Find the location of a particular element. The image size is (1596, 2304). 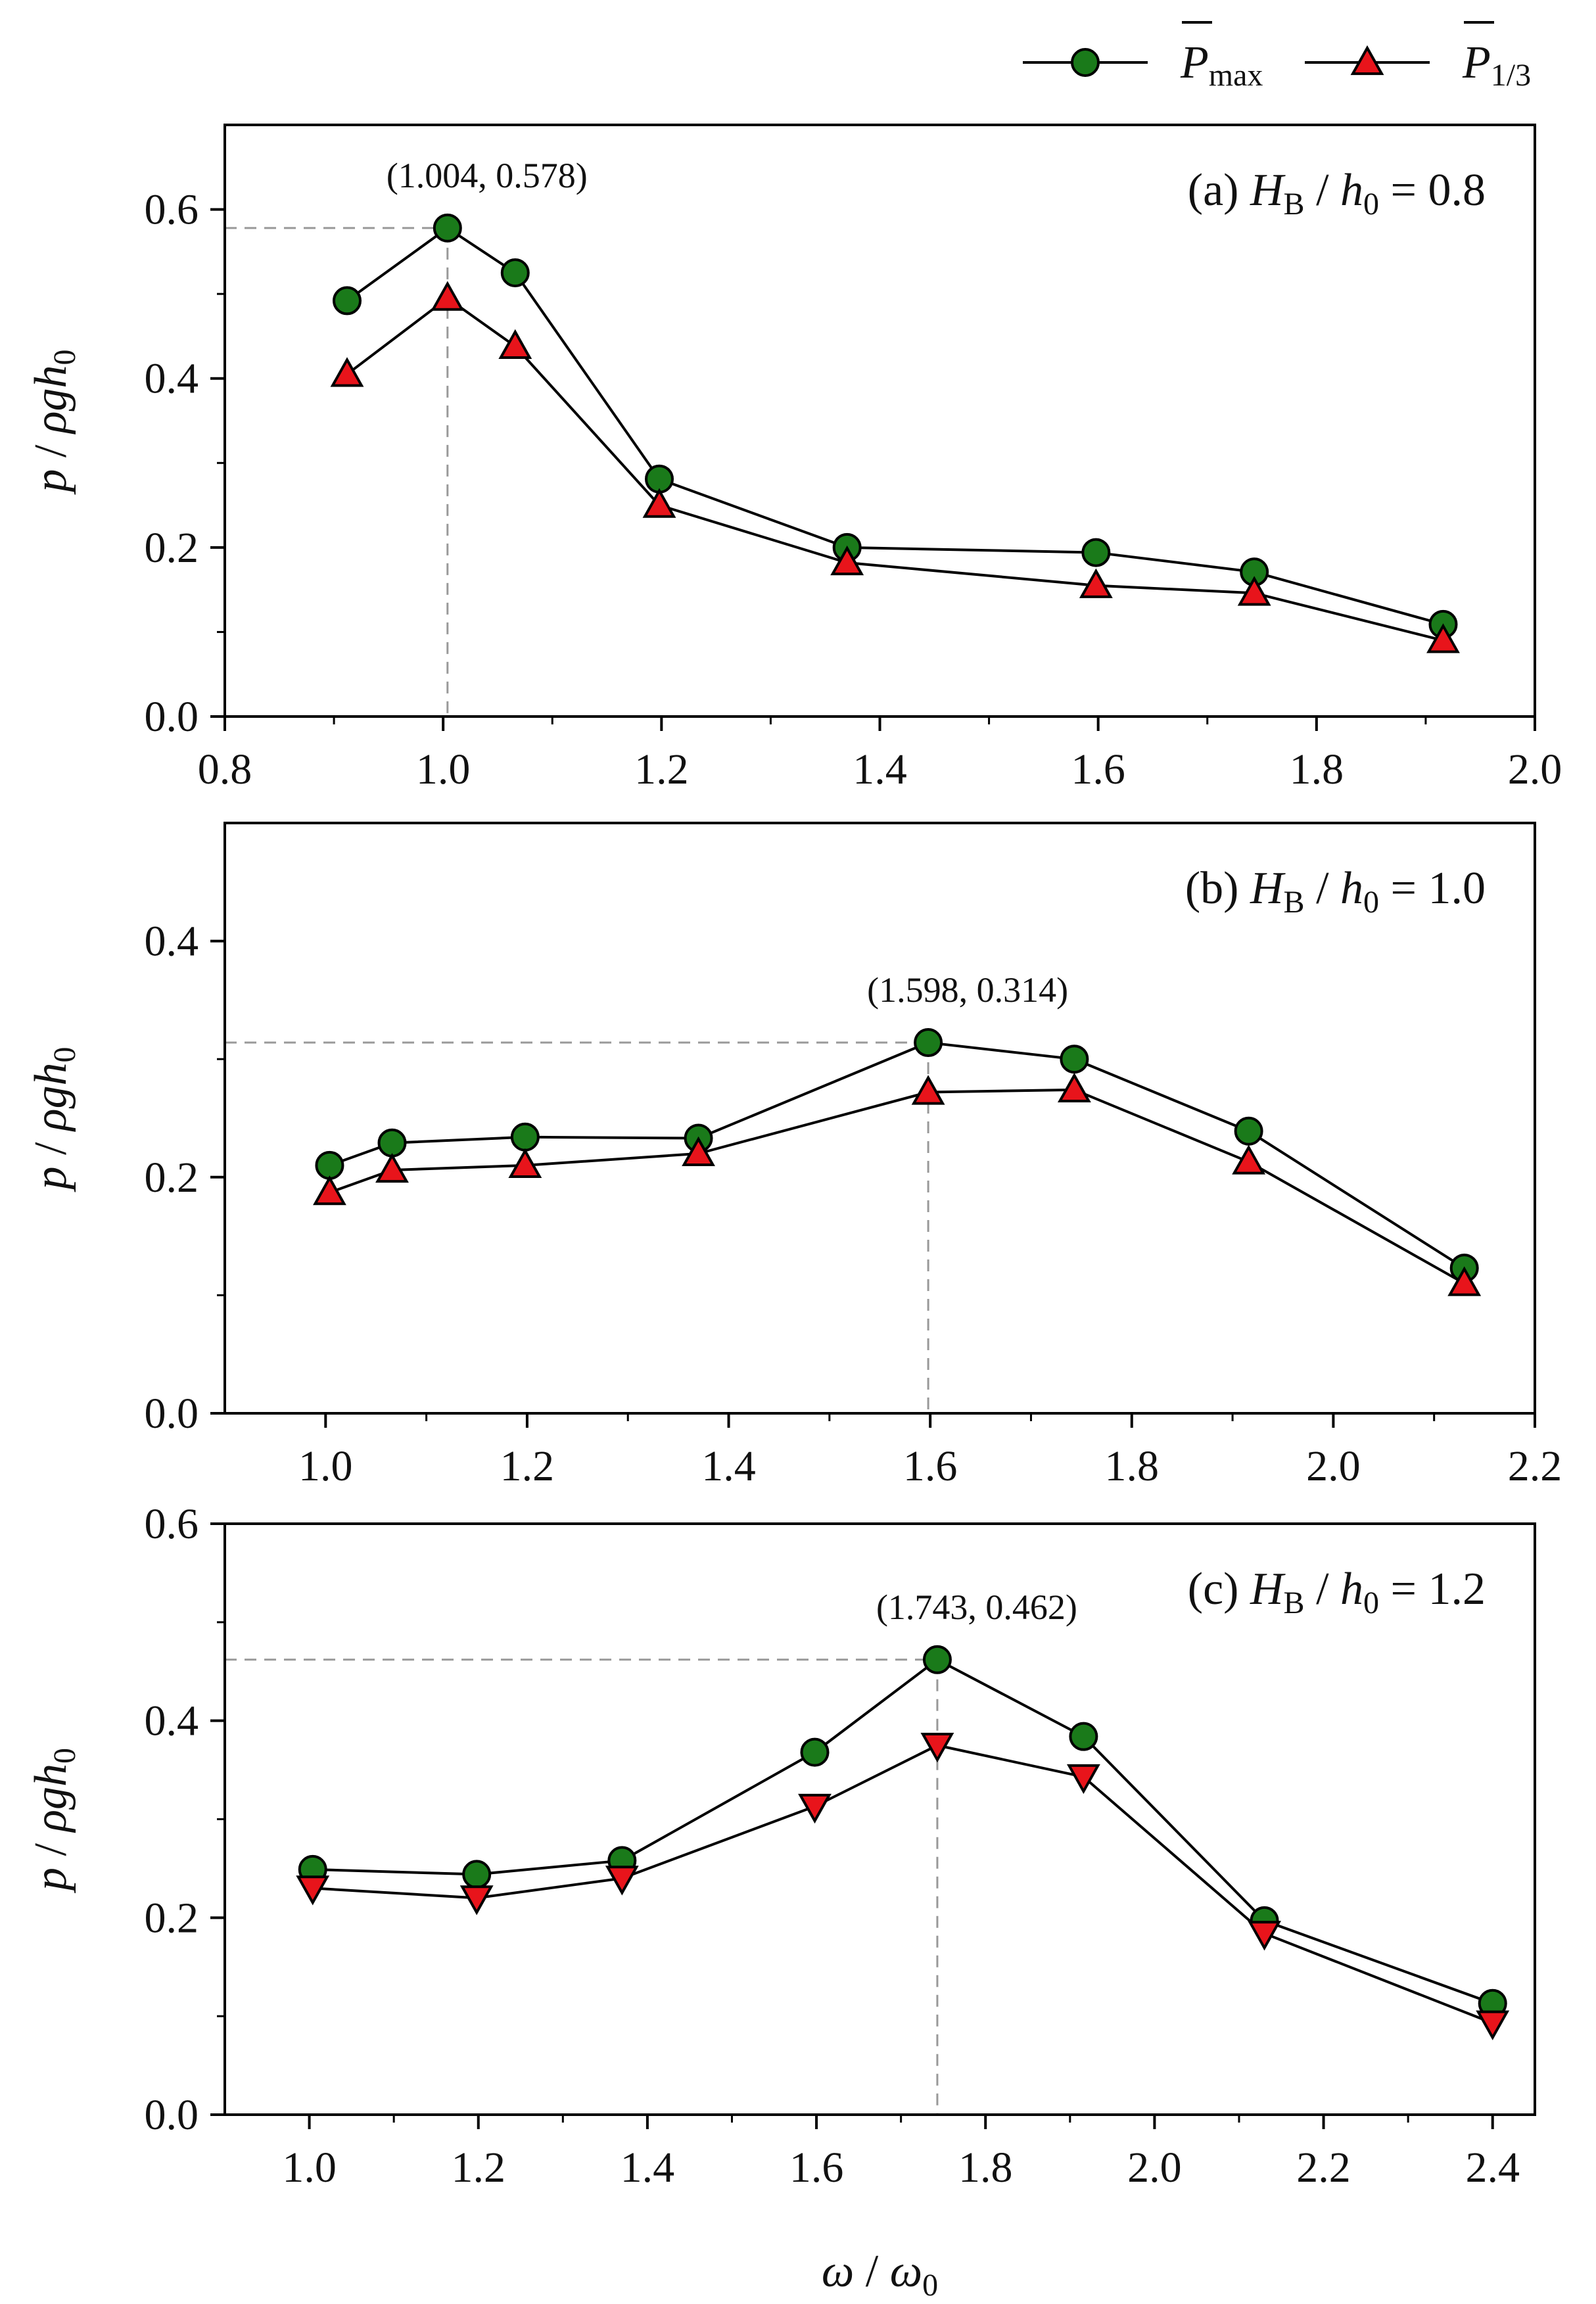

legend-marker-pmax is located at coordinates (1085, 62).